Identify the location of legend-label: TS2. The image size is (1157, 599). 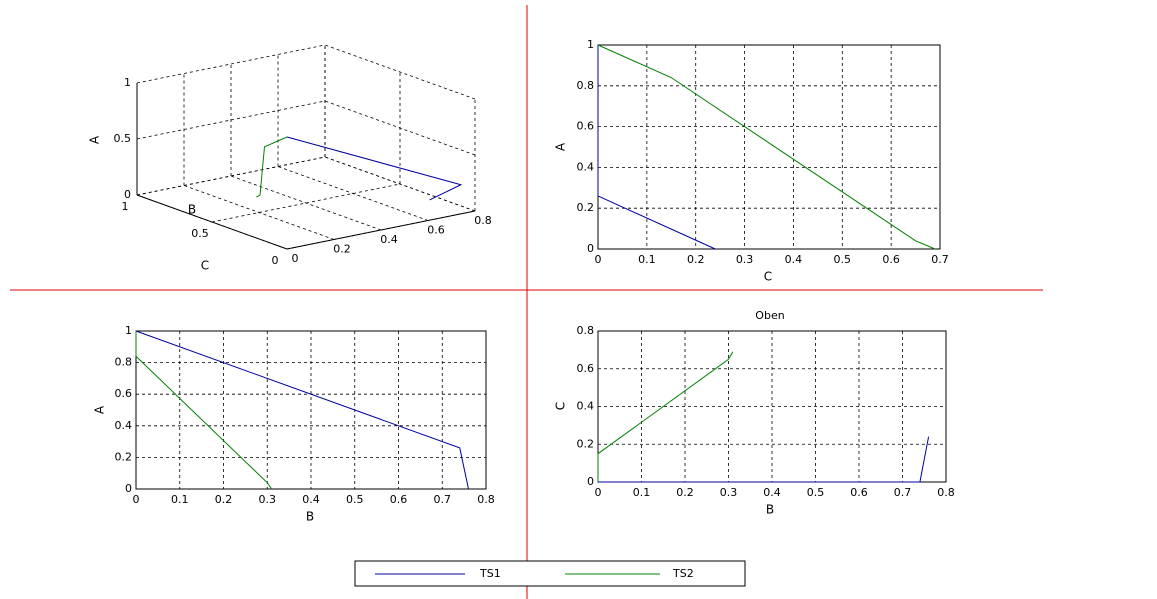
(683, 573).